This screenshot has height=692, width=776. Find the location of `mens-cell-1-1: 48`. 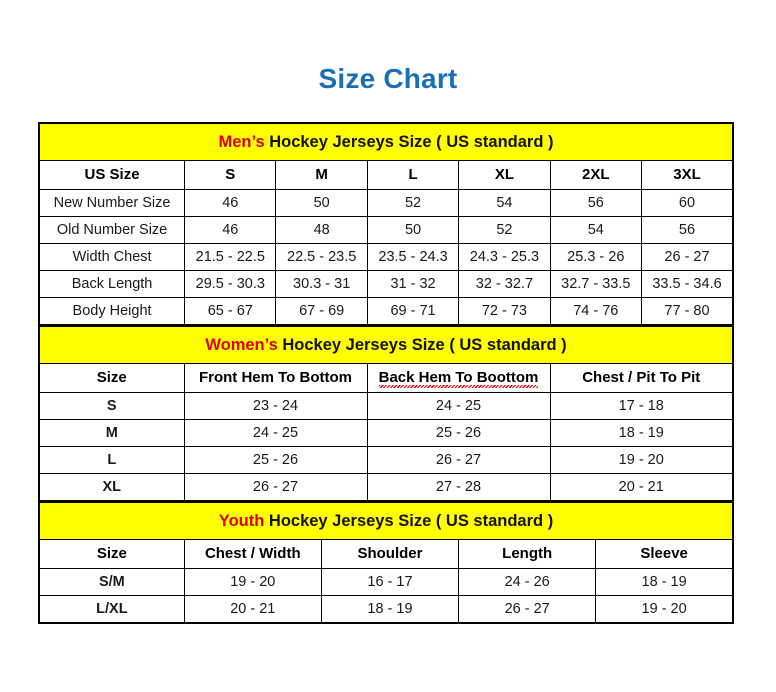

mens-cell-1-1: 48 is located at coordinates (321, 230).